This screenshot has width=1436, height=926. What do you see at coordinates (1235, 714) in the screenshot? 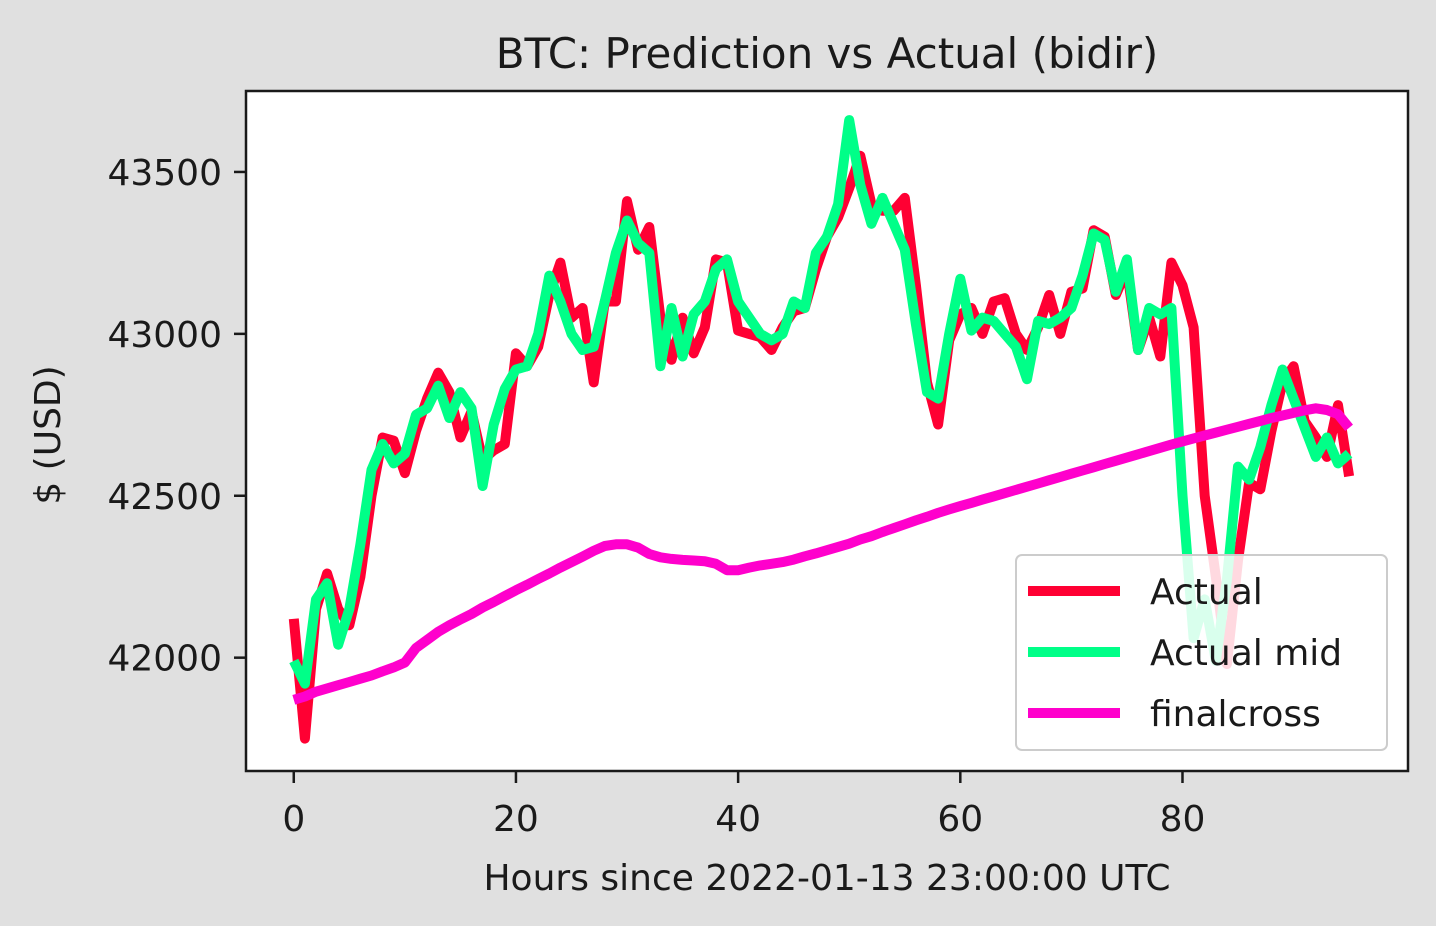
I see `legend-label: finalcross` at bounding box center [1235, 714].